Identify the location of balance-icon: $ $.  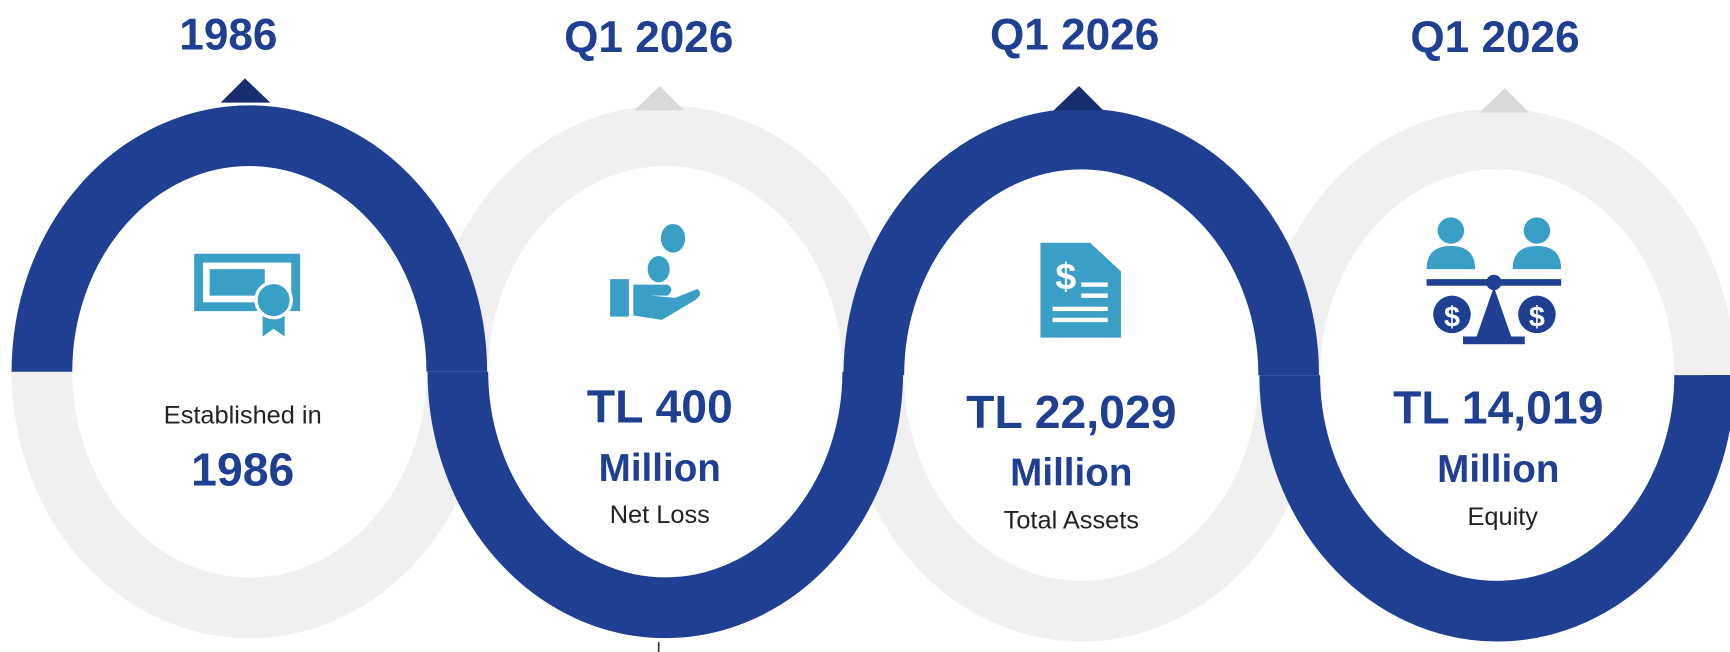
(1494, 281).